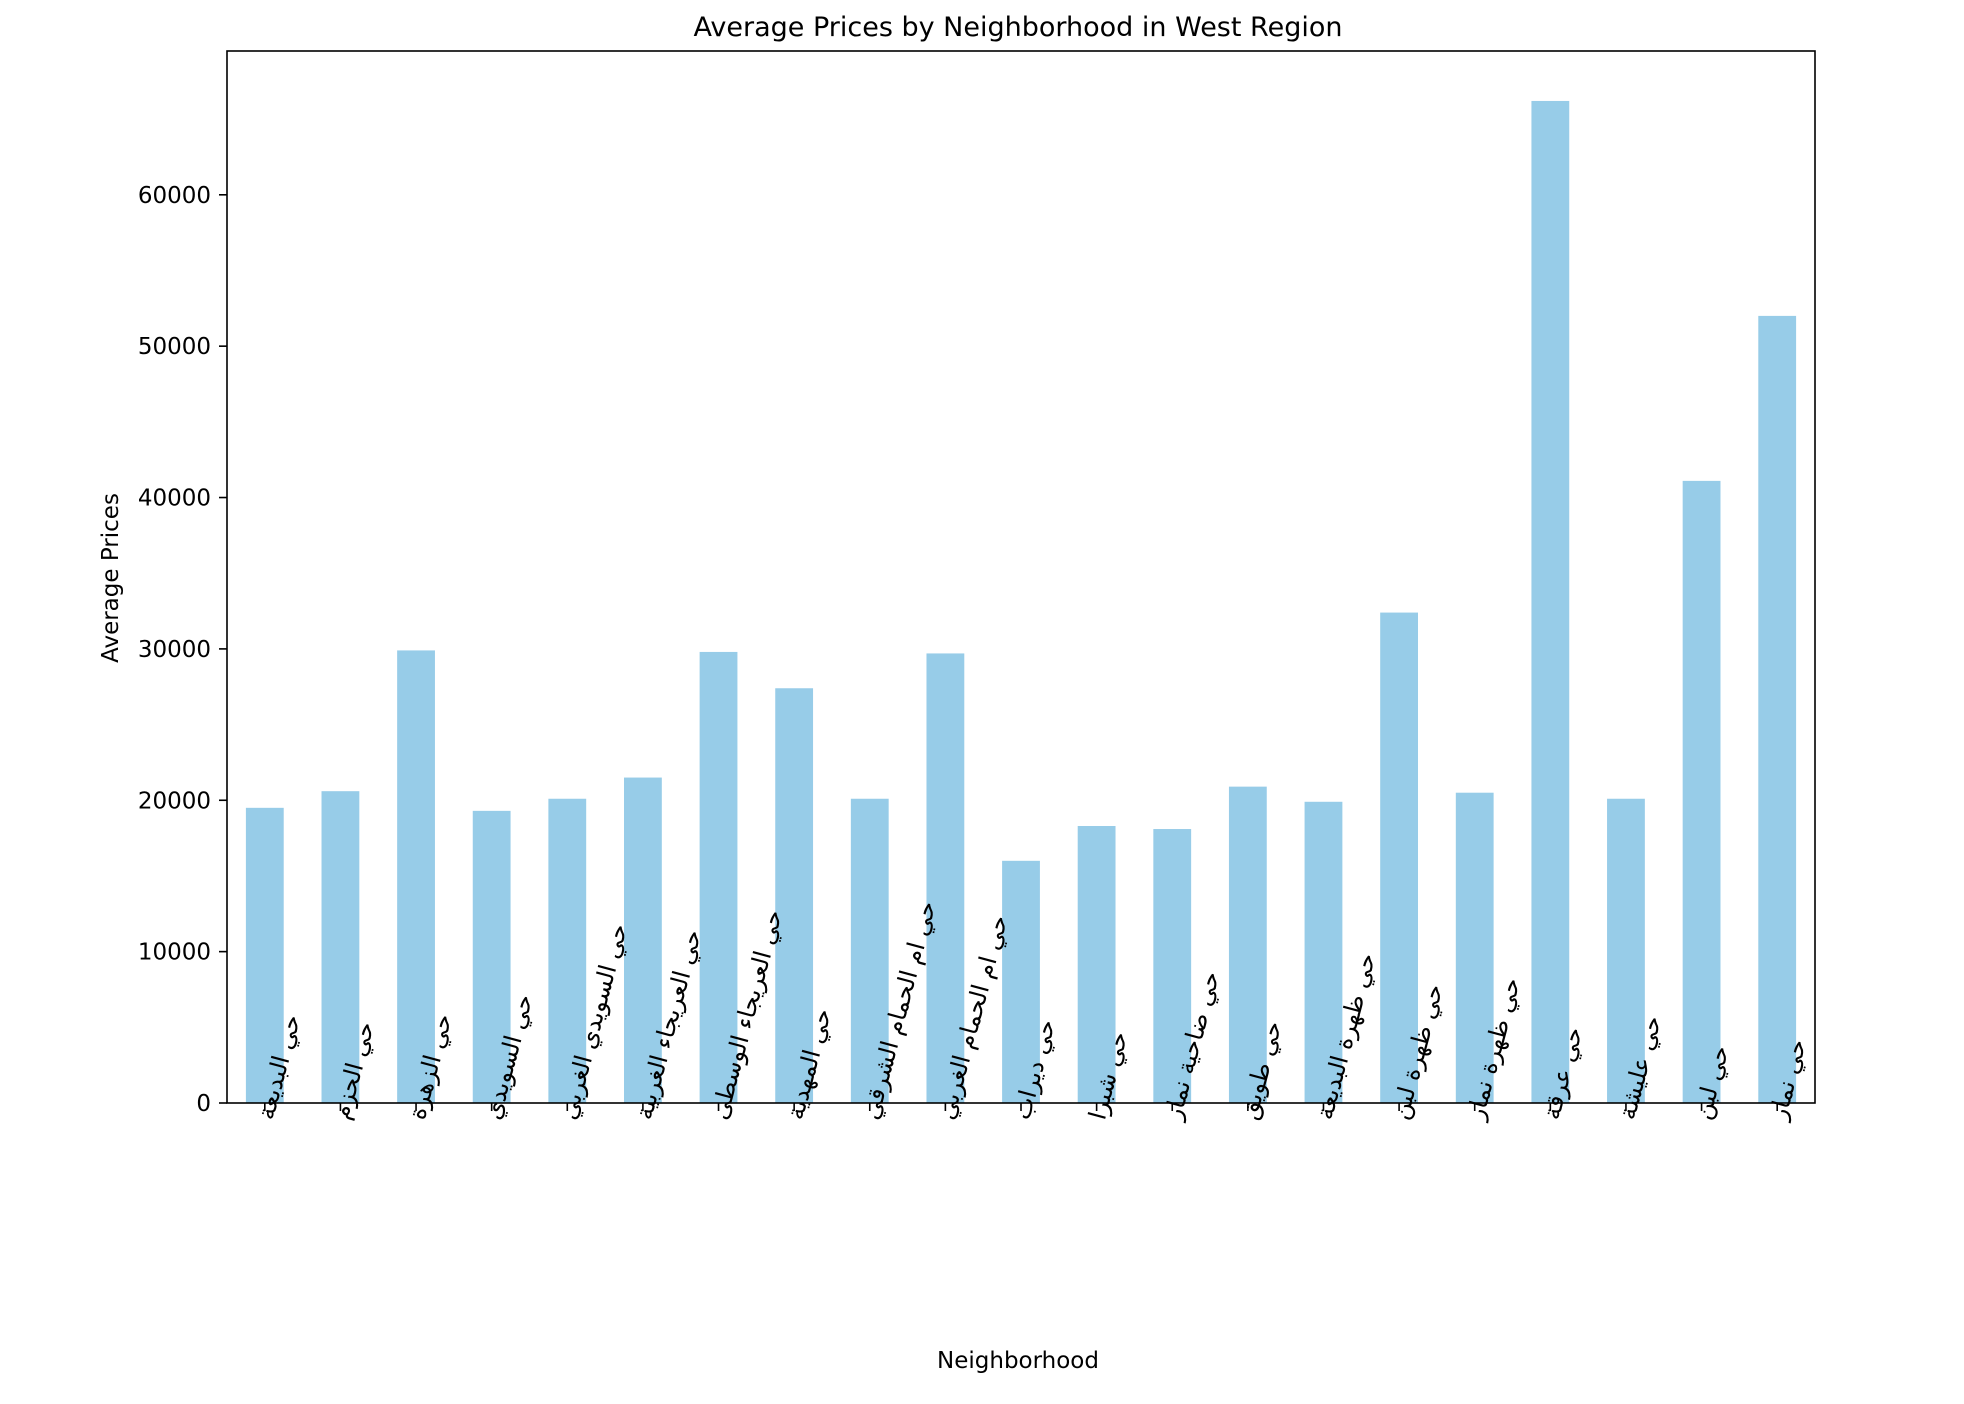 This screenshot has width=1964, height=1404. Describe the element at coordinates (174, 499) in the screenshot. I see `y-tick-label: 40000` at that location.